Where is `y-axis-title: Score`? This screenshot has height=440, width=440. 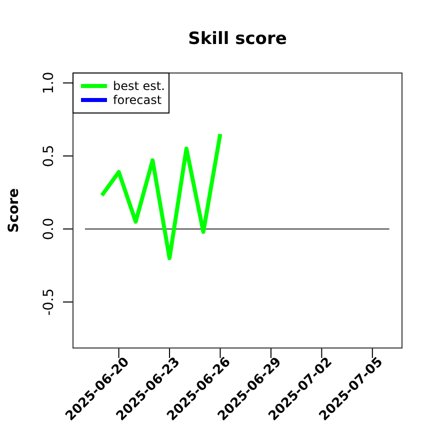
y-axis-title: Score is located at coordinates (14, 210).